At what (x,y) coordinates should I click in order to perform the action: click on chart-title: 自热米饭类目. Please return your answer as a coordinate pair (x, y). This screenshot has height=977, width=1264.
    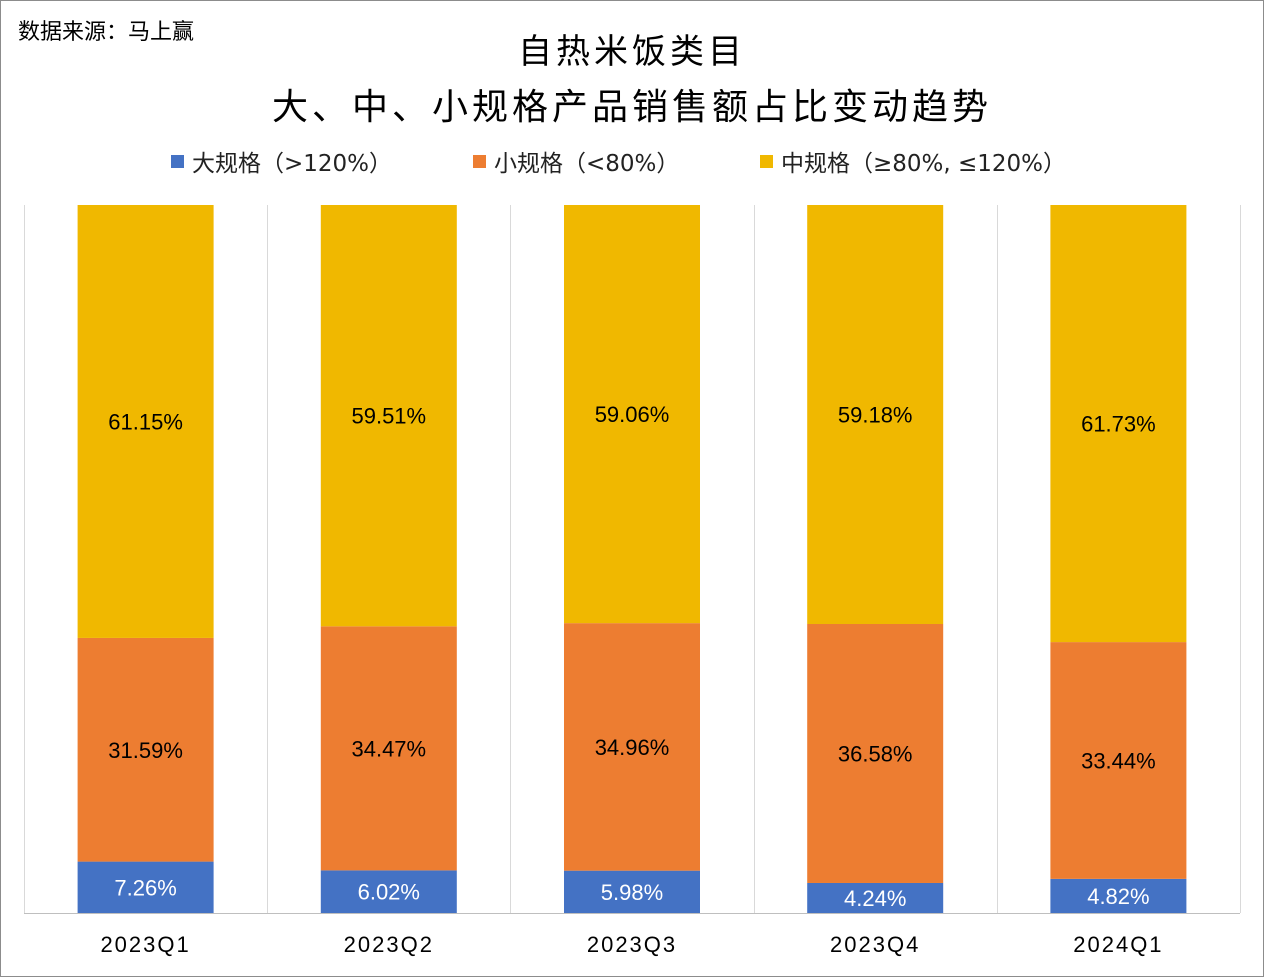
    Looking at the image, I should click on (632, 52).